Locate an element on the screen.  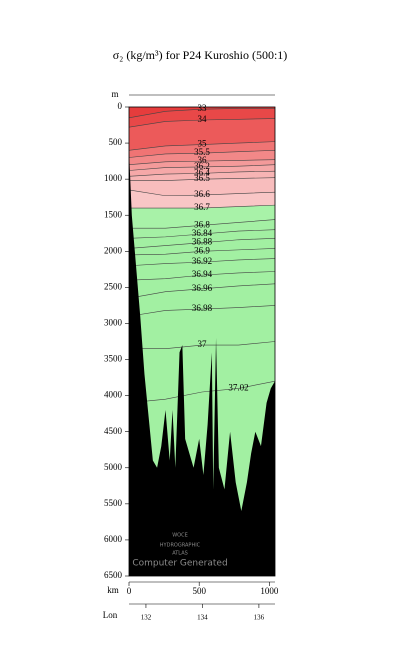
contour-label: 37 is located at coordinates (203, 344).